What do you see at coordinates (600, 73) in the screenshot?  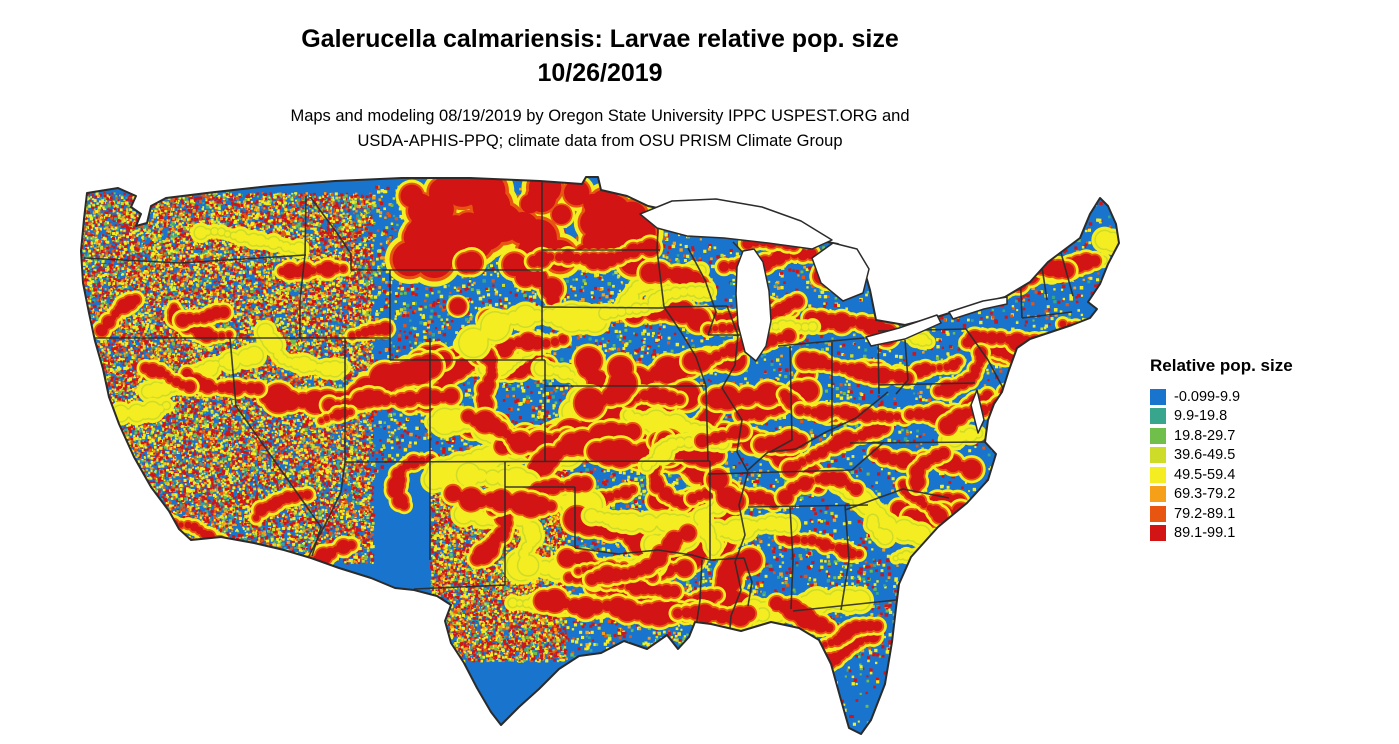 I see `map-date: 10/26/2019` at bounding box center [600, 73].